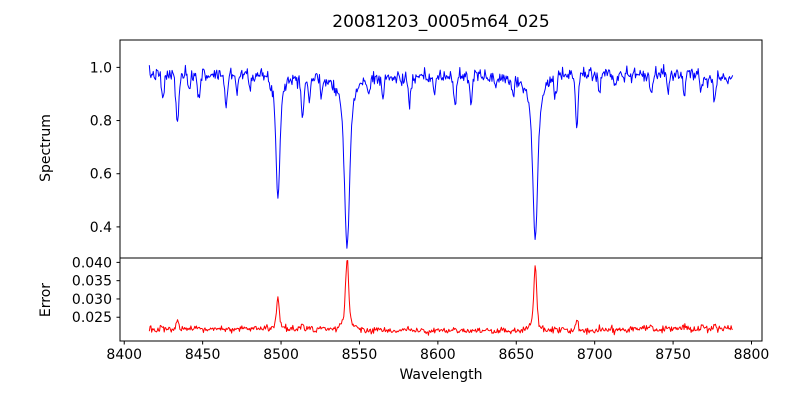 The width and height of the screenshot is (800, 400). I want to click on wavelength-xtick-label: 8750, so click(673, 355).